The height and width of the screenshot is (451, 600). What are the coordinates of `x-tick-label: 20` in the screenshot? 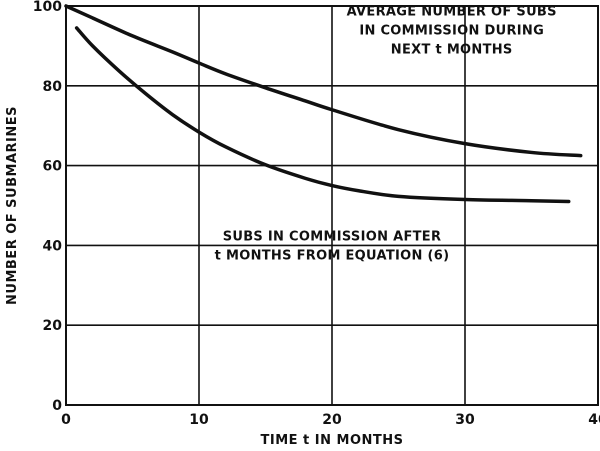 It's located at (332, 420).